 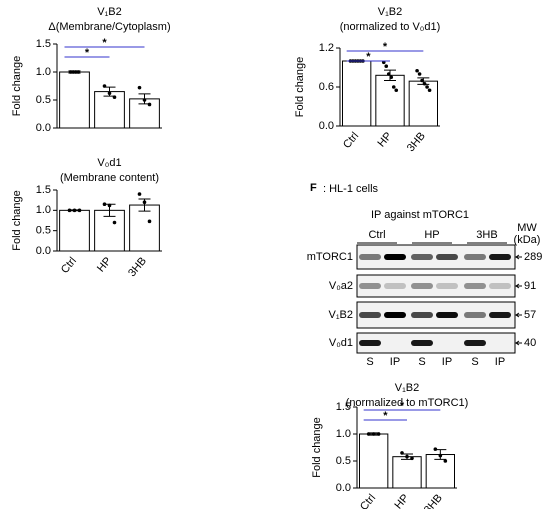 I want to click on row-label: mTORC1, so click(x=330, y=257).